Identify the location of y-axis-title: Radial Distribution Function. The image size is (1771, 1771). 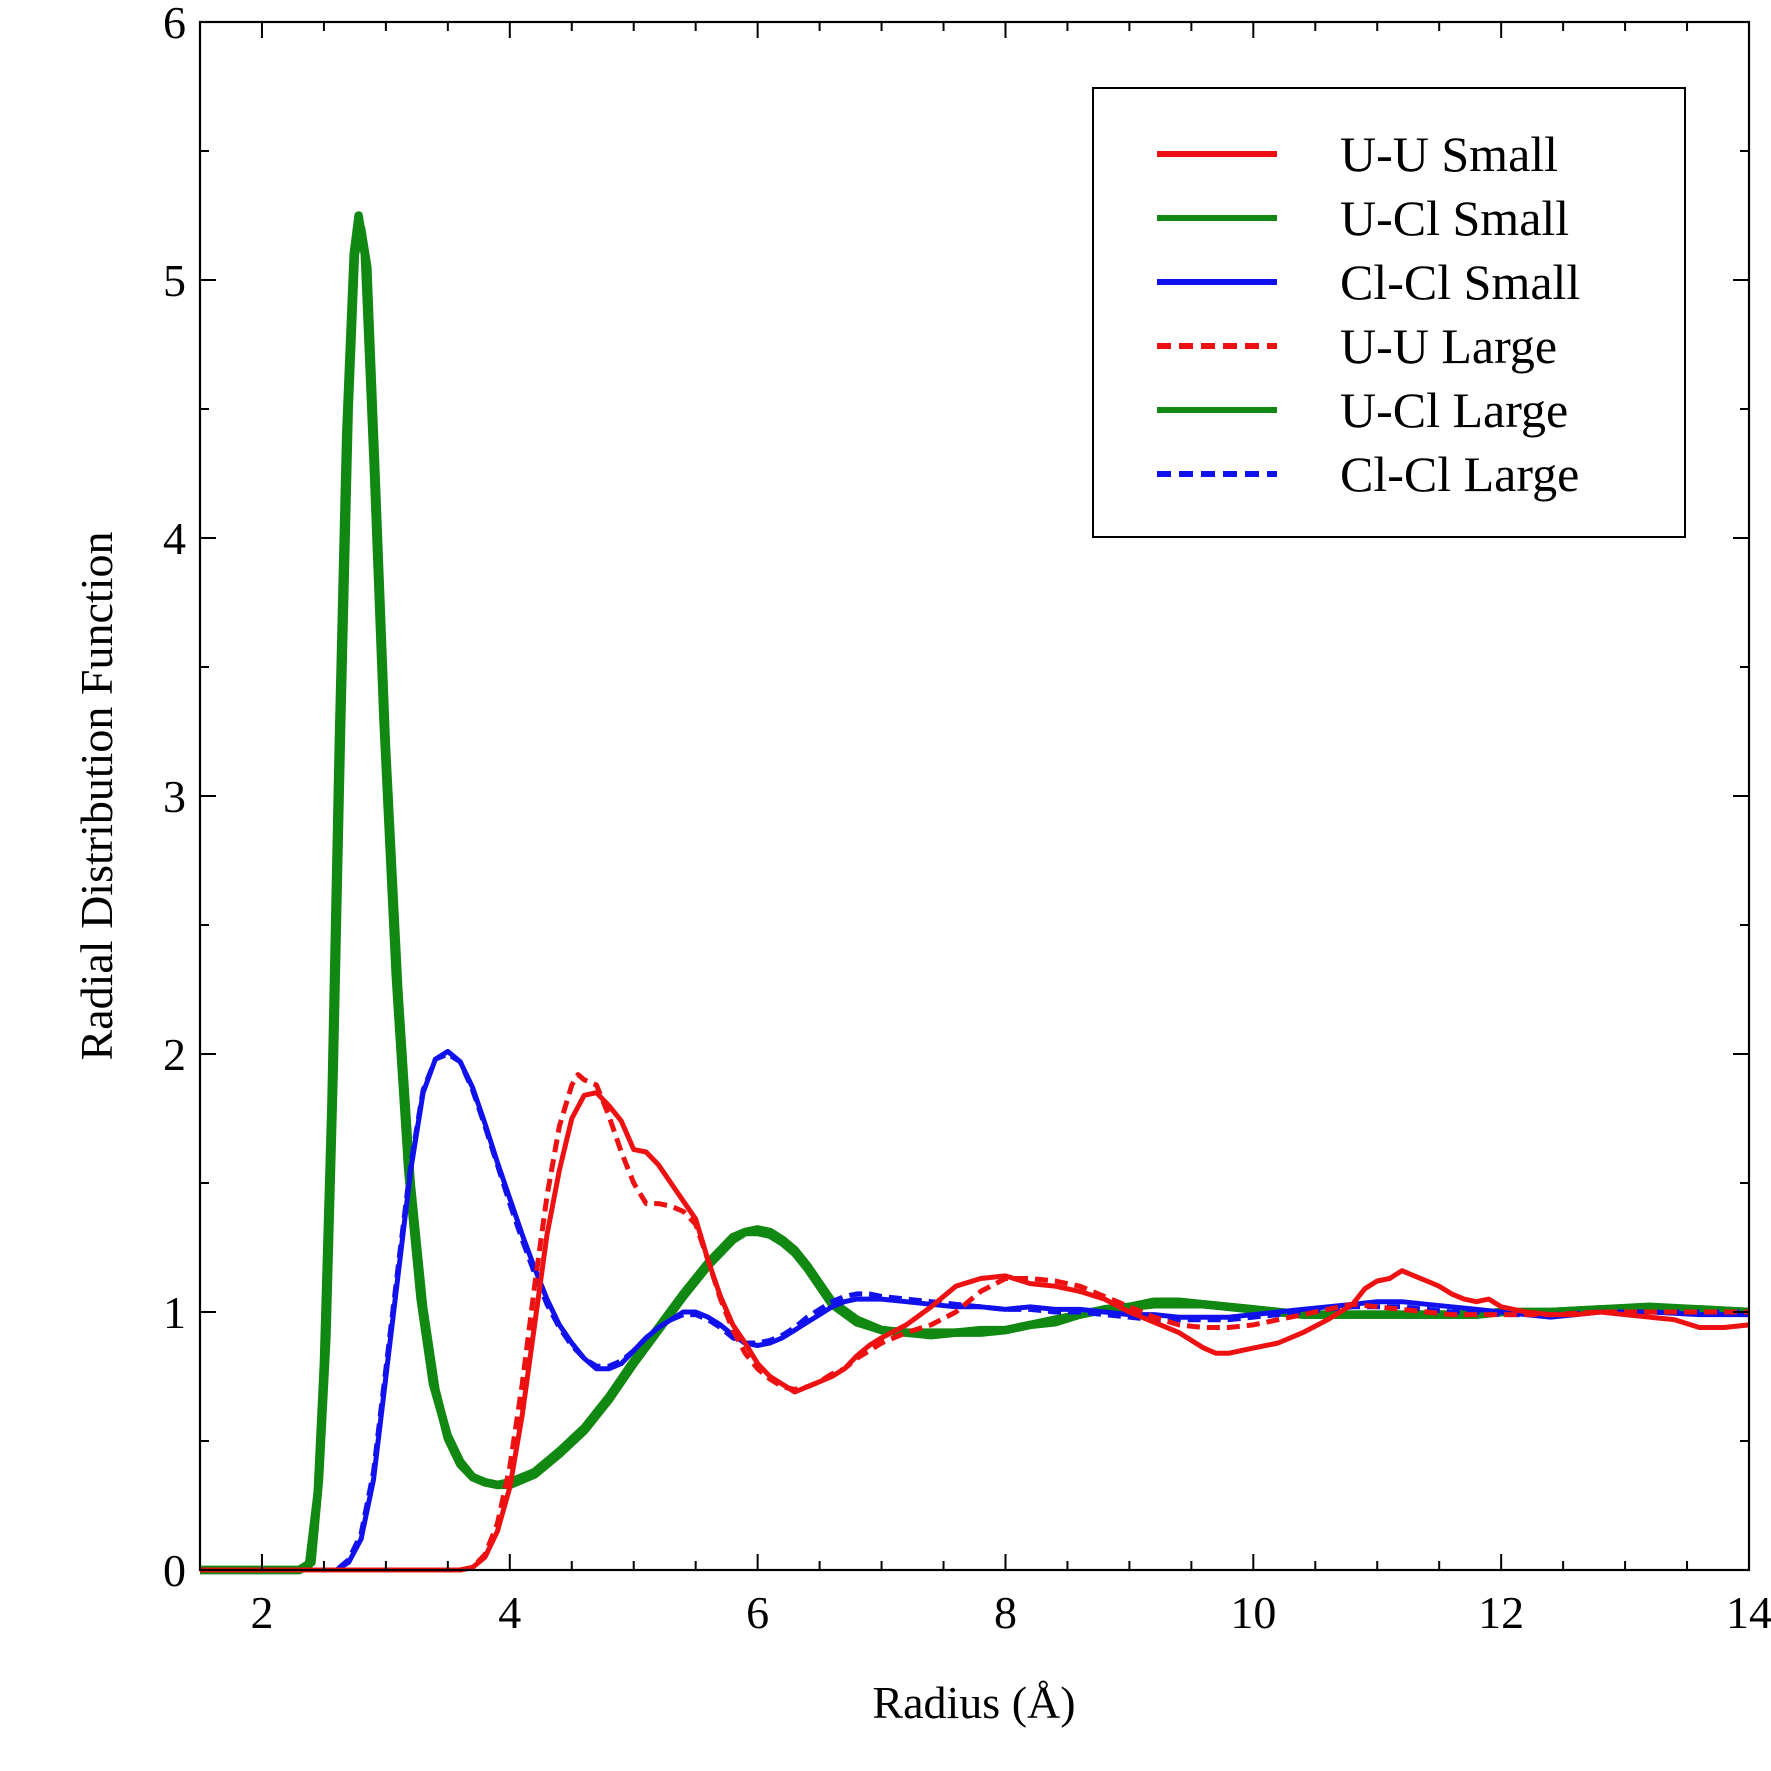
(96, 796).